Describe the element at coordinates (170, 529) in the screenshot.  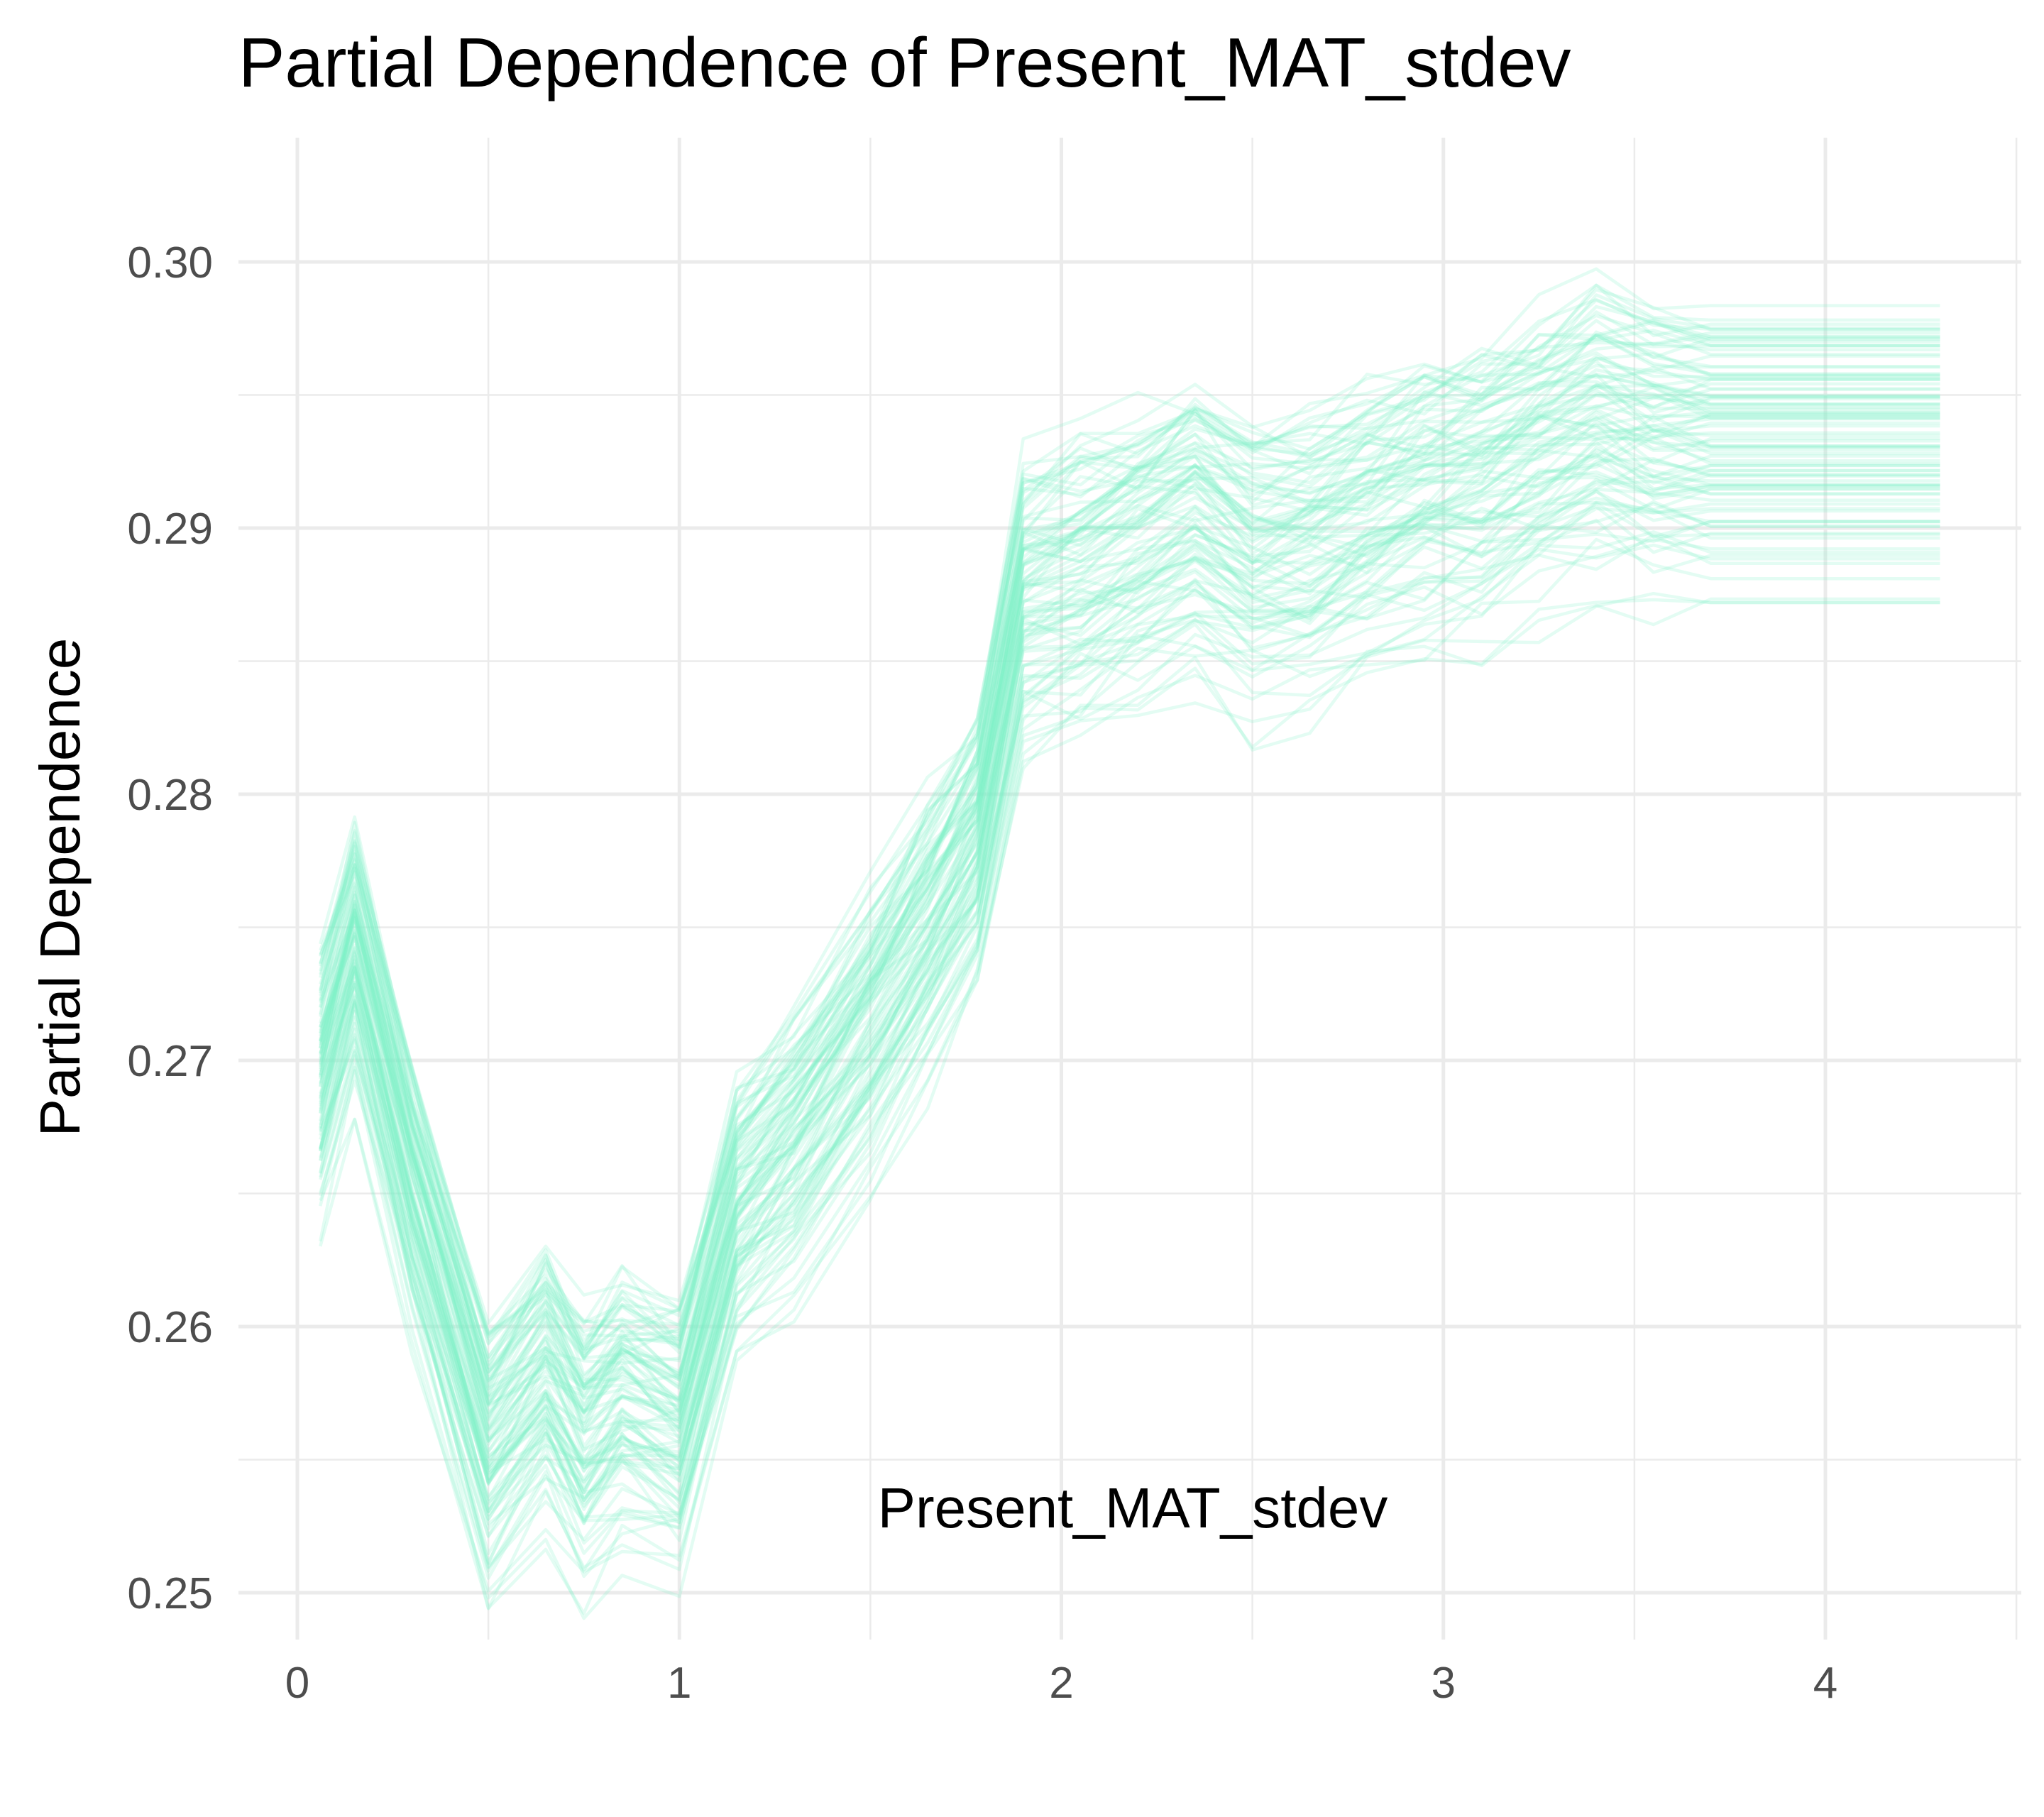
I see `y-tick-label: 0.29` at that location.